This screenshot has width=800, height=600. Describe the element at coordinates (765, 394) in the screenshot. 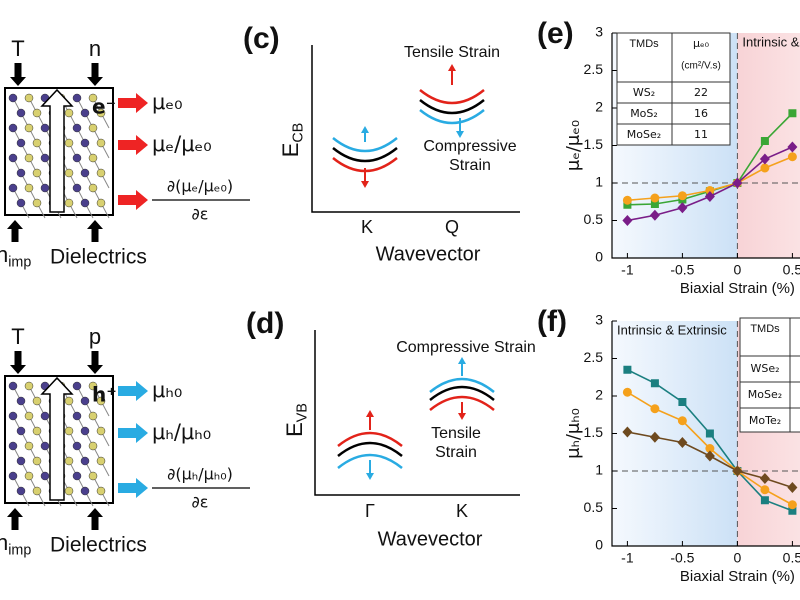

I see `table-cell: MoSe₂` at that location.